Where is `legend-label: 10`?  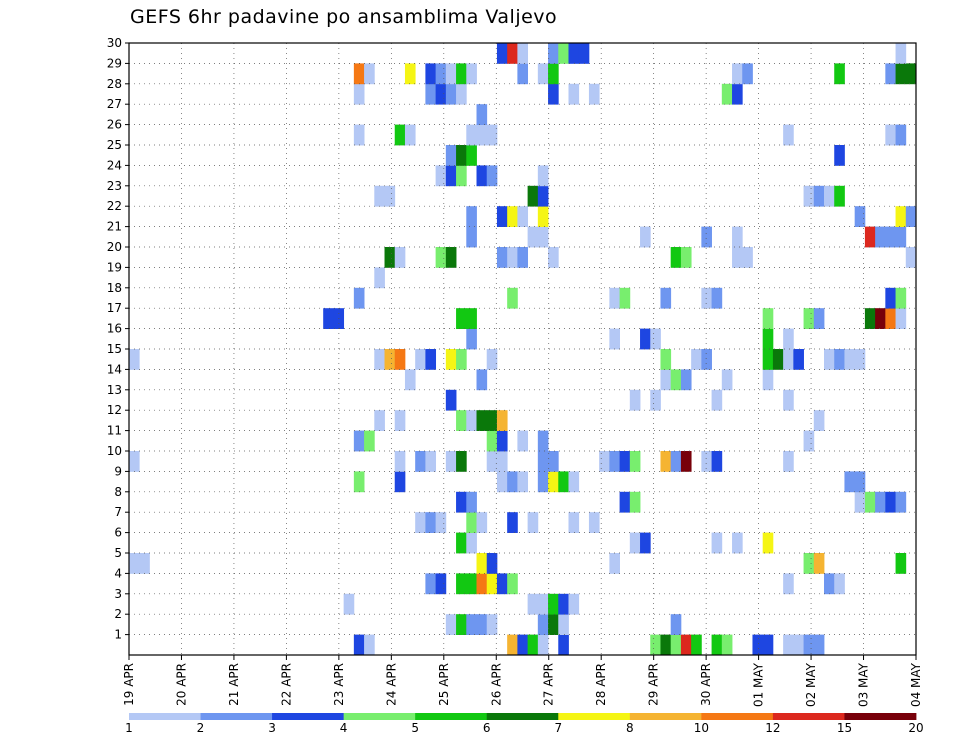 legend-label: 10 is located at coordinates (701, 728).